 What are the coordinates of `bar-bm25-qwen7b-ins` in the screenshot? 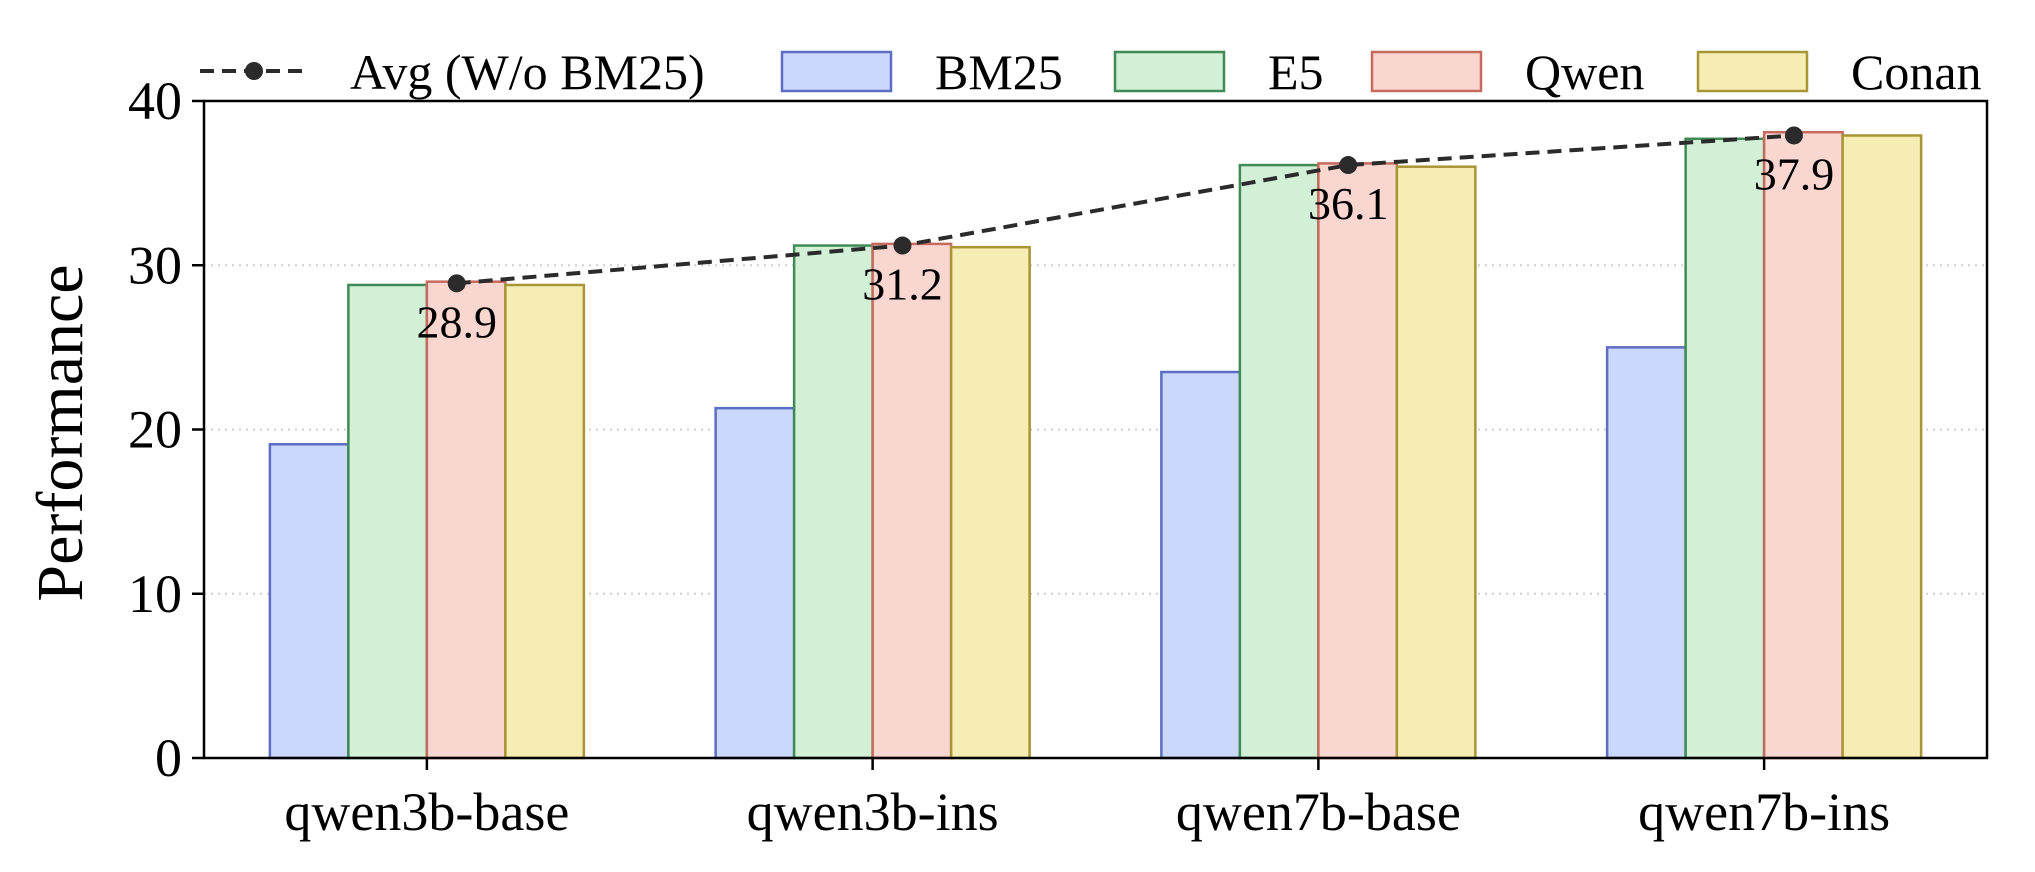 It's located at (1646, 553).